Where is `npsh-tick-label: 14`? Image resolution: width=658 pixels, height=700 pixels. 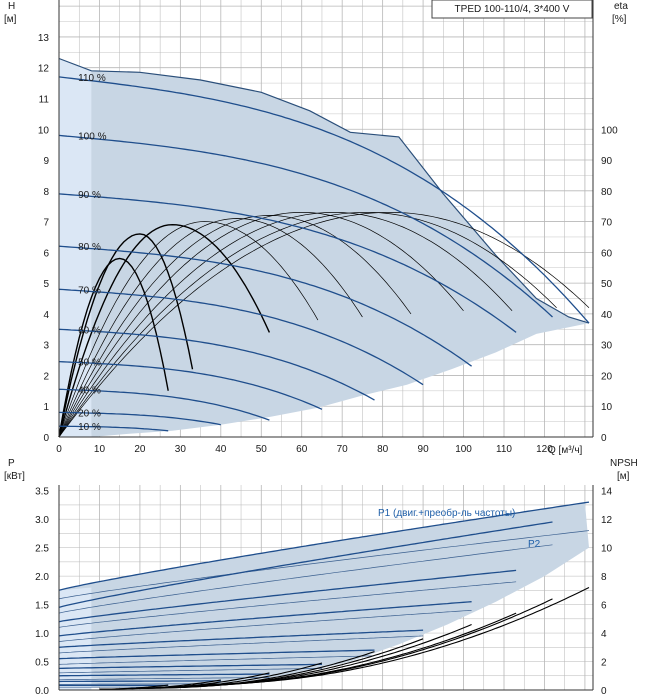 npsh-tick-label: 14 is located at coordinates (607, 492).